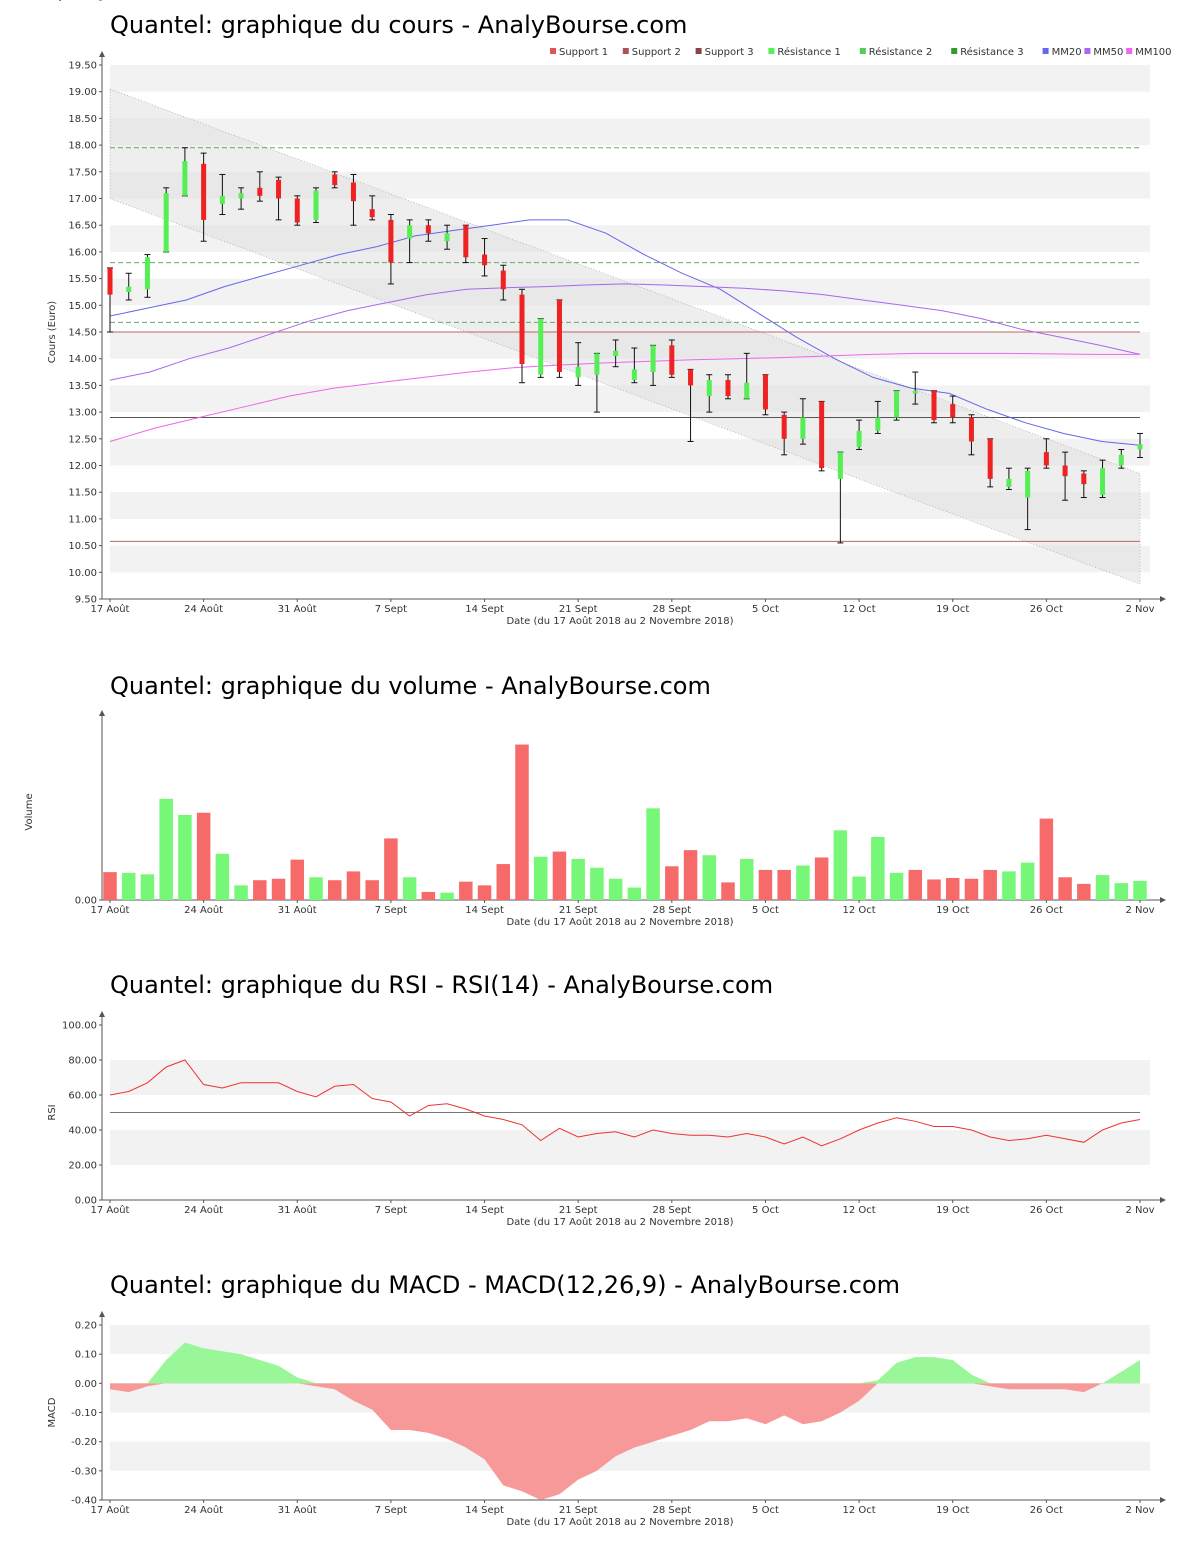 The width and height of the screenshot is (1200, 1550). I want to click on x-tick-label: 26 Oct, so click(1046, 1510).